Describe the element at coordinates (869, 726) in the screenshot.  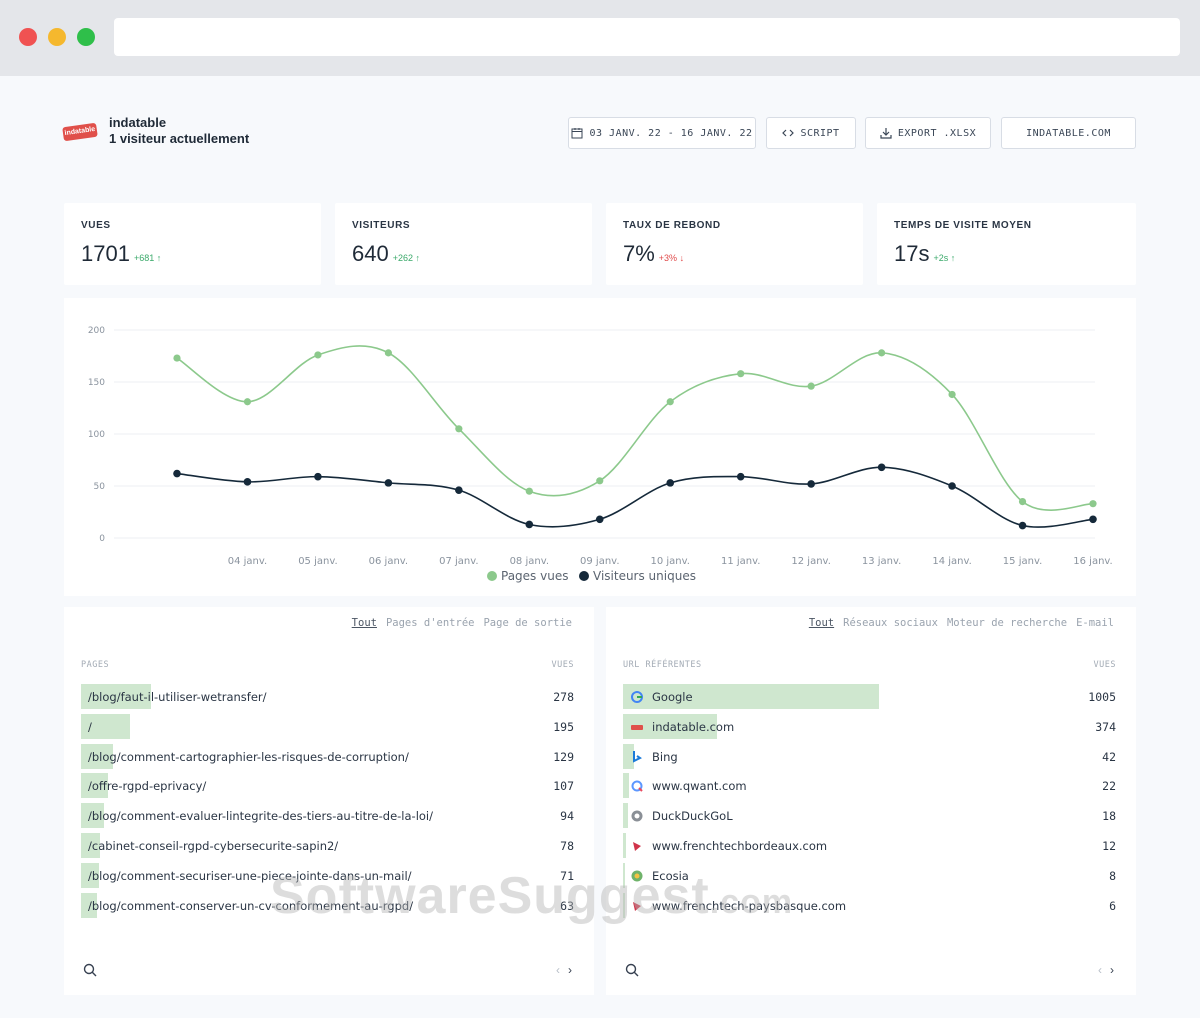
I see `table-row: indatable.com 374` at that location.